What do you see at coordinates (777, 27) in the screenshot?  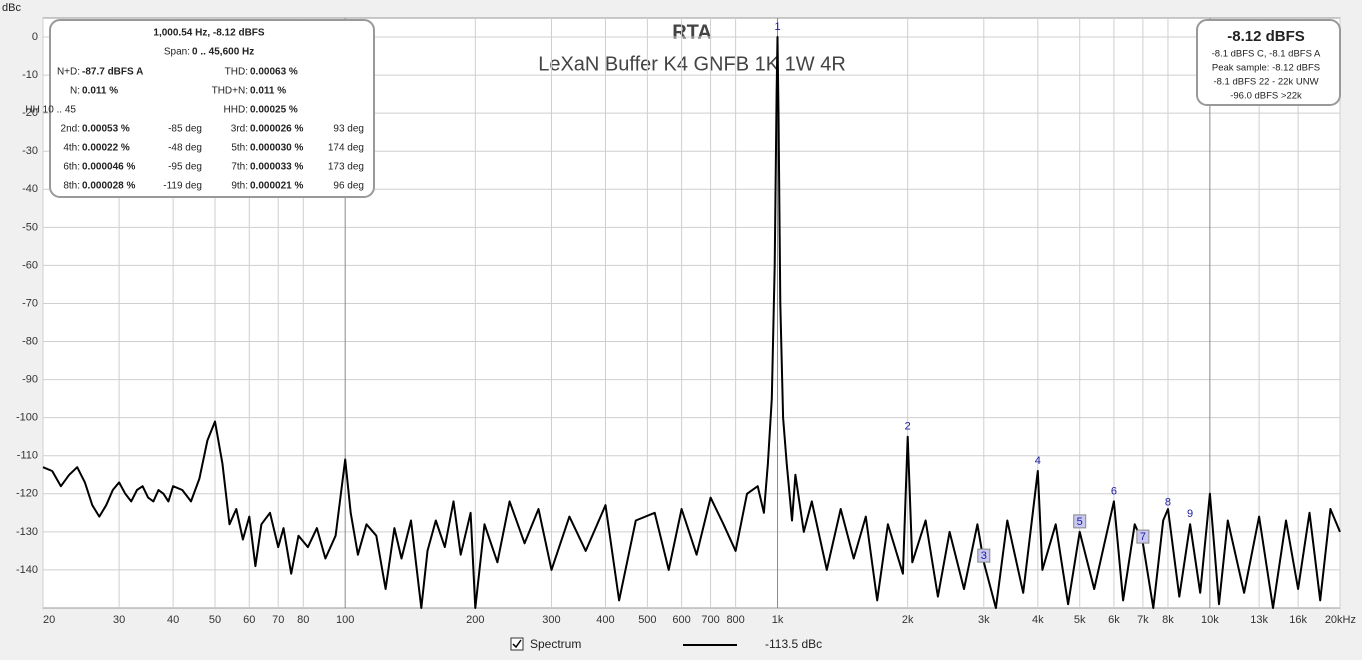 I see `harmonic-label: 1` at bounding box center [777, 27].